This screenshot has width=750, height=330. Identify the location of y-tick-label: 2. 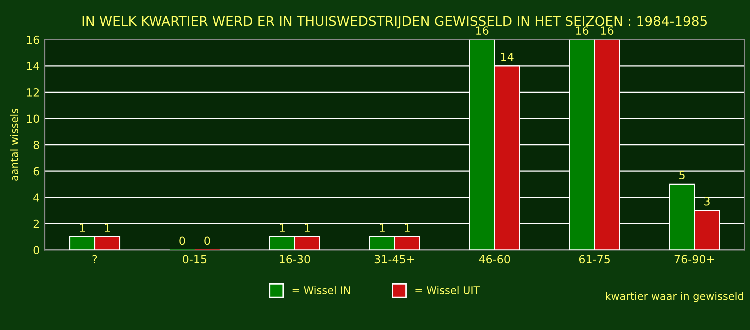
(37, 224).